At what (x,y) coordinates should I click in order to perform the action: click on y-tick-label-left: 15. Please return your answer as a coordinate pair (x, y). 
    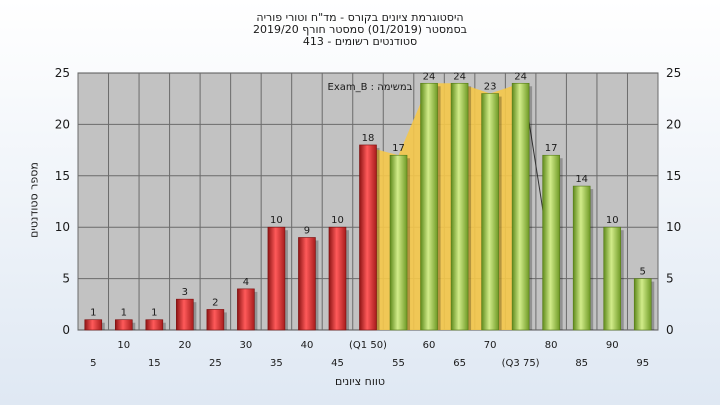
    Looking at the image, I should click on (62, 176).